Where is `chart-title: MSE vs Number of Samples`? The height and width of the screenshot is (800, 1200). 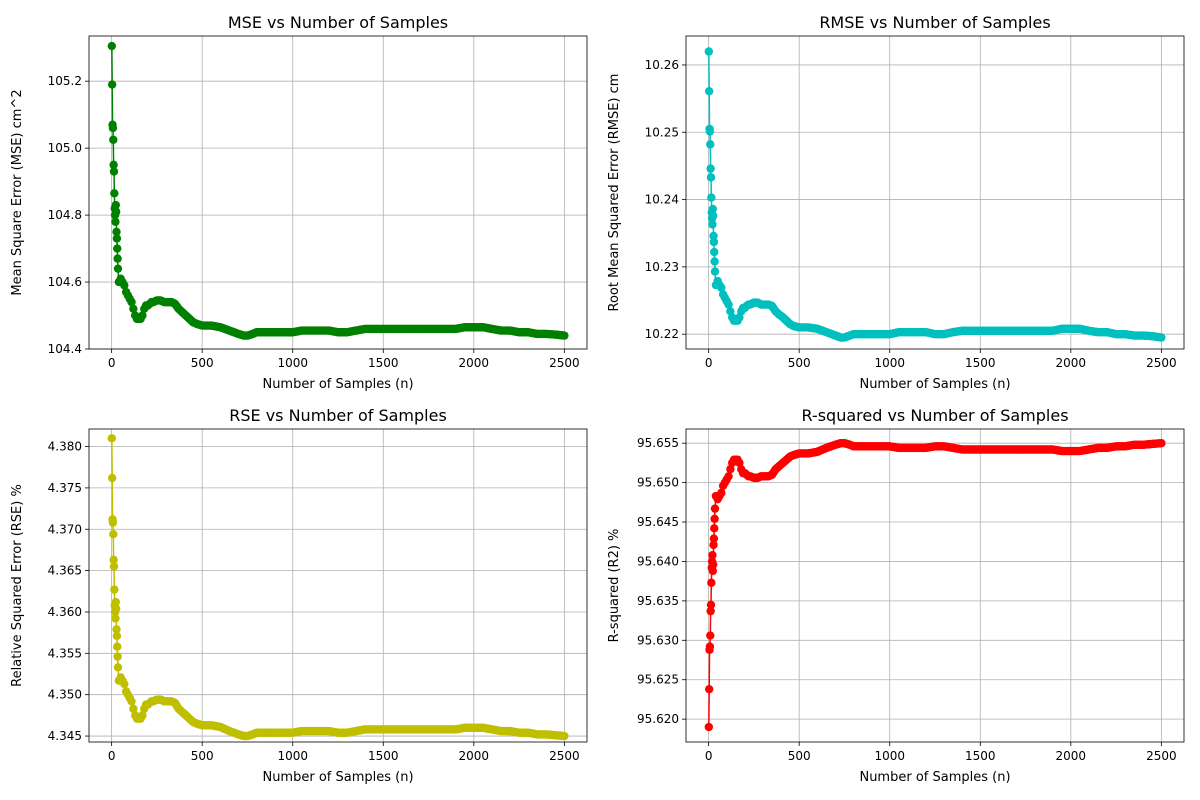
chart-title: MSE vs Number of Samples is located at coordinates (338, 22).